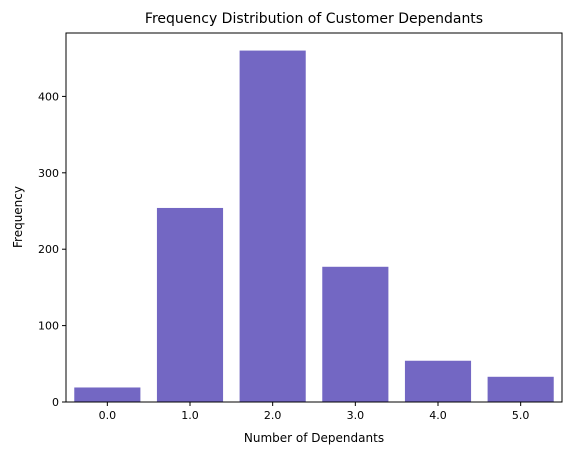 This screenshot has height=455, width=571. Describe the element at coordinates (273, 415) in the screenshot. I see `x-tick-label: 2.0` at that location.